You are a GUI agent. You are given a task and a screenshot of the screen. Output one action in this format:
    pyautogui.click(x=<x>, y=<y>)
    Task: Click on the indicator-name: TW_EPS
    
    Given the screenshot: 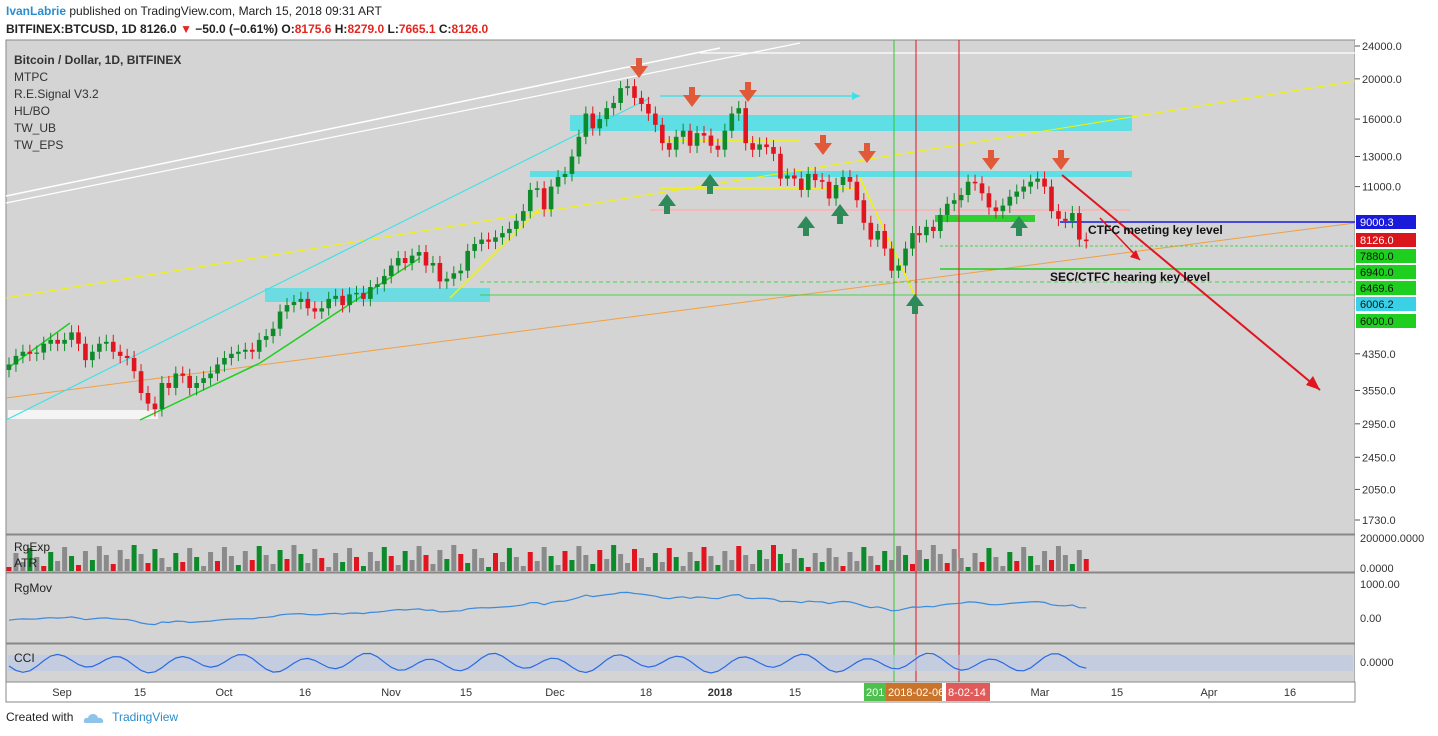 What is the action you would take?
    pyautogui.click(x=38, y=145)
    